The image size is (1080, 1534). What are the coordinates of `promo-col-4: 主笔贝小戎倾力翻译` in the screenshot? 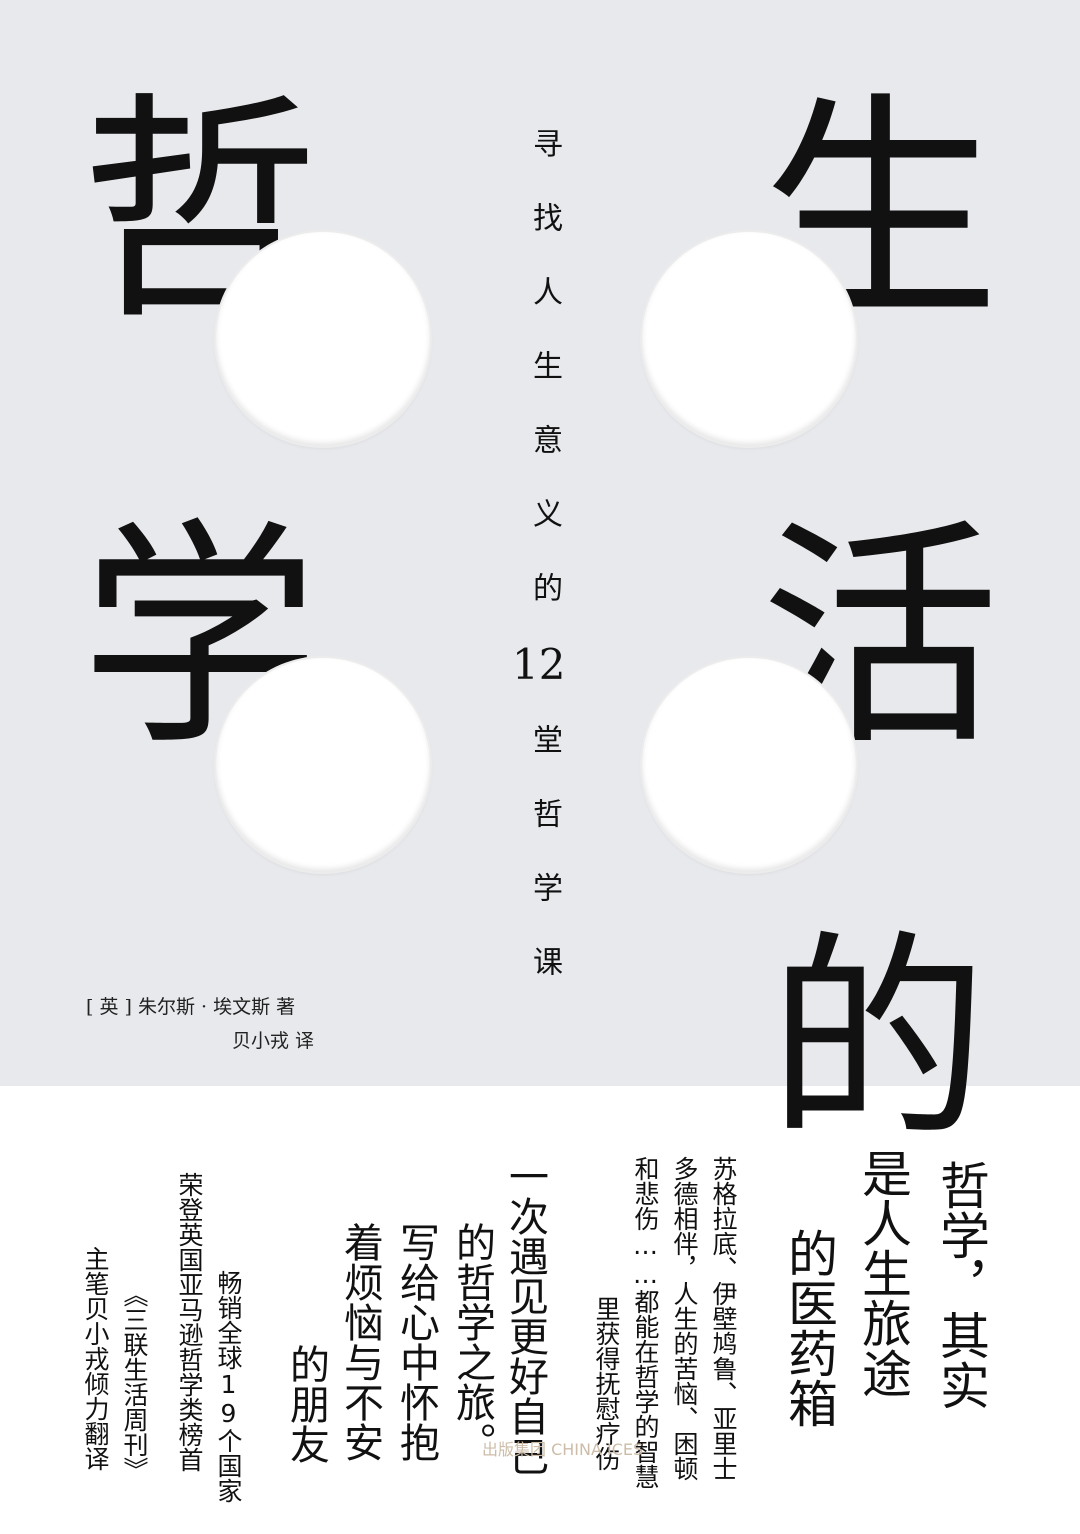 It's located at (95, 1358).